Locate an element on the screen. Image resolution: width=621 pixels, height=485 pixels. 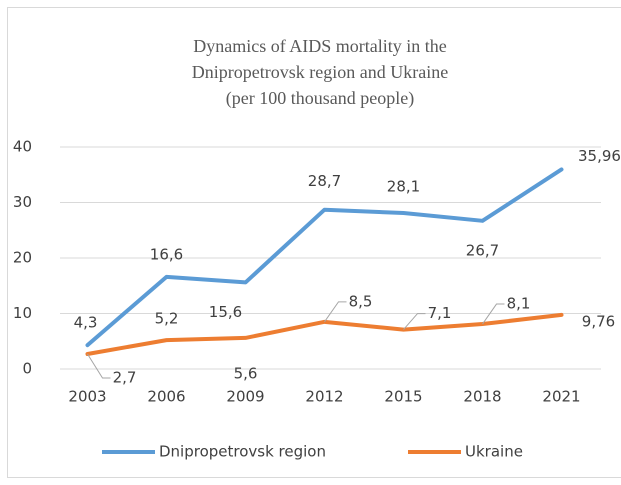
x-tick-label: 2021 is located at coordinates (561, 397).